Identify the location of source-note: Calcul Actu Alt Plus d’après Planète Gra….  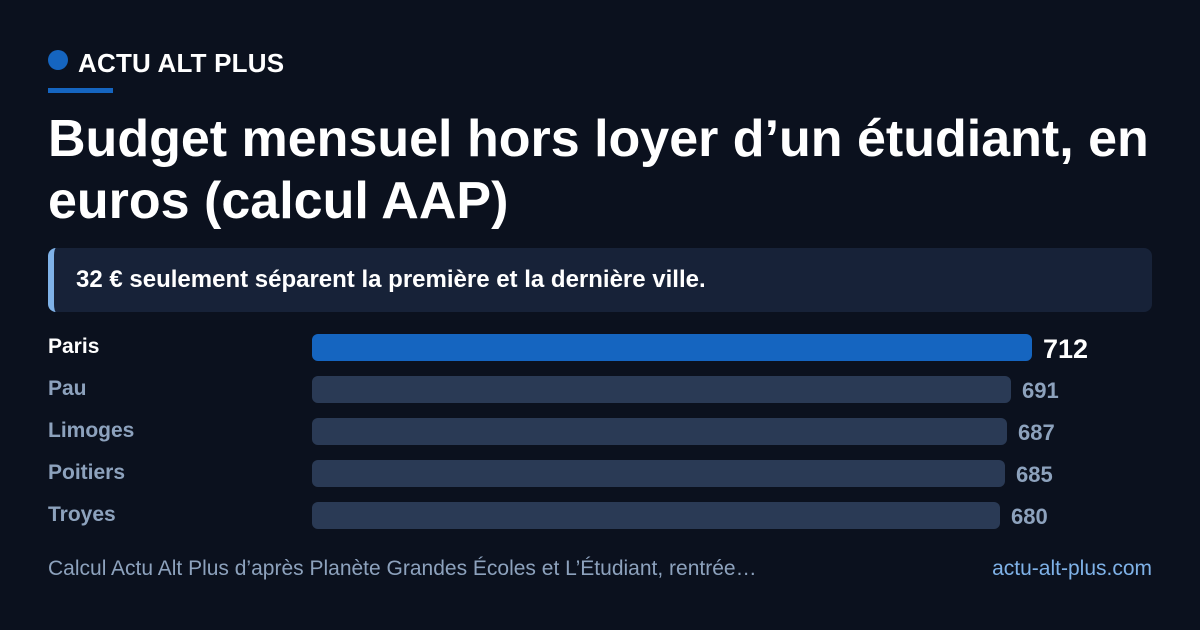
(402, 568).